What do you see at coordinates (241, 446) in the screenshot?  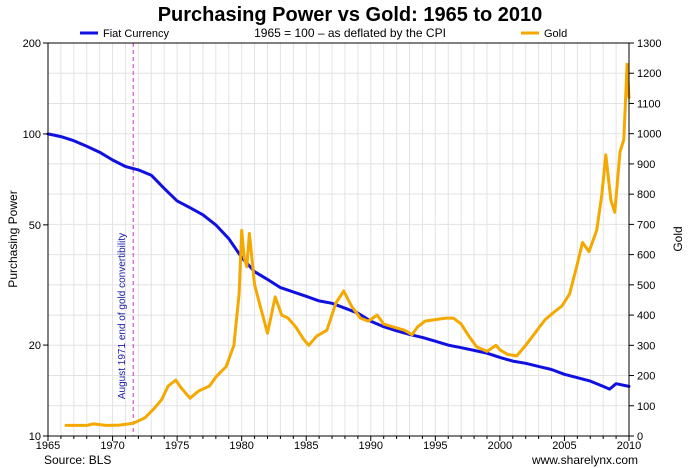 I see `x-tick-label: 1980` at bounding box center [241, 446].